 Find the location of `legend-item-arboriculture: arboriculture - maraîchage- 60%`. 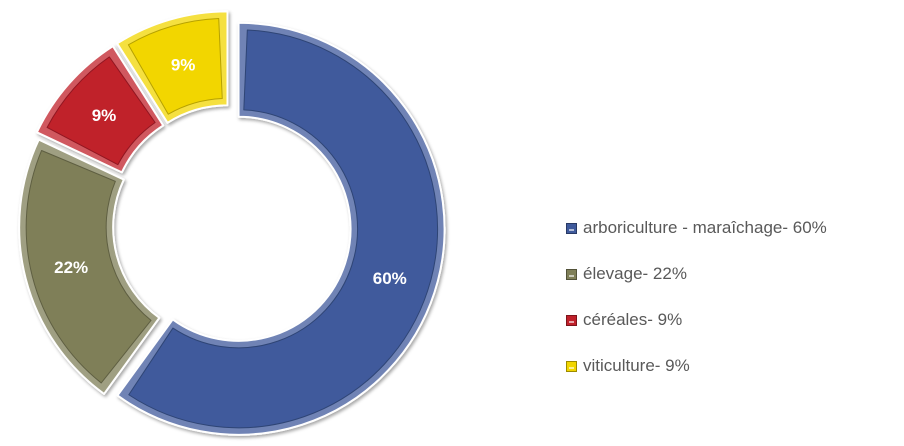

legend-item-arboriculture: arboriculture - maraîchage- 60% is located at coordinates (696, 228).